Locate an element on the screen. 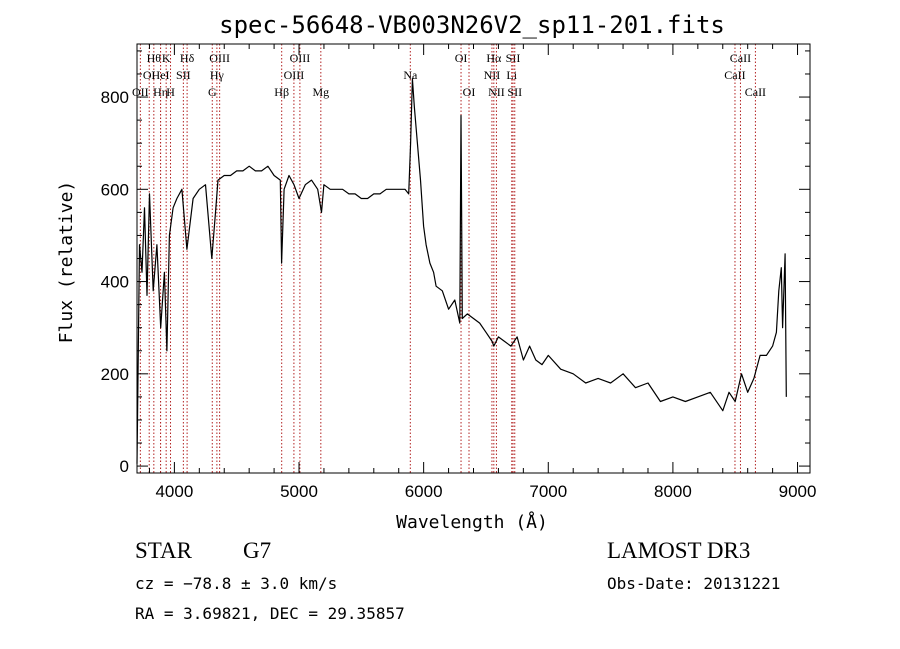 This screenshot has width=900, height=649. object-class: STAR is located at coordinates (163, 550).